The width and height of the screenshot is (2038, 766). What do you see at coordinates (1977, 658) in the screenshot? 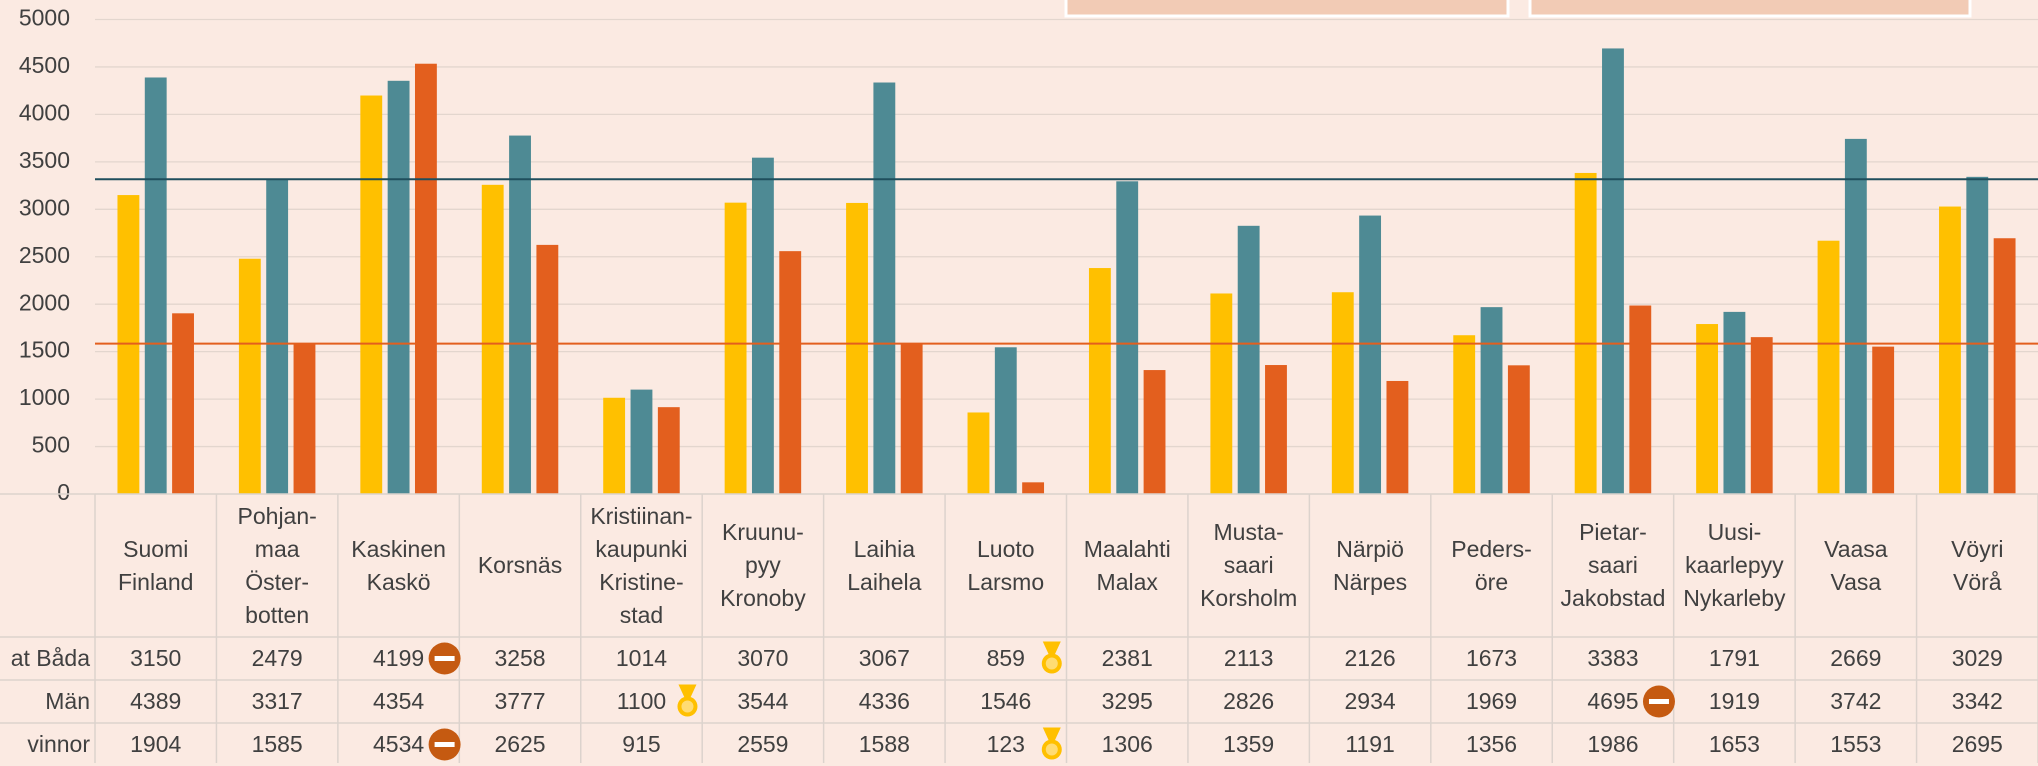
I see `value-cell: 3029` at bounding box center [1977, 658].